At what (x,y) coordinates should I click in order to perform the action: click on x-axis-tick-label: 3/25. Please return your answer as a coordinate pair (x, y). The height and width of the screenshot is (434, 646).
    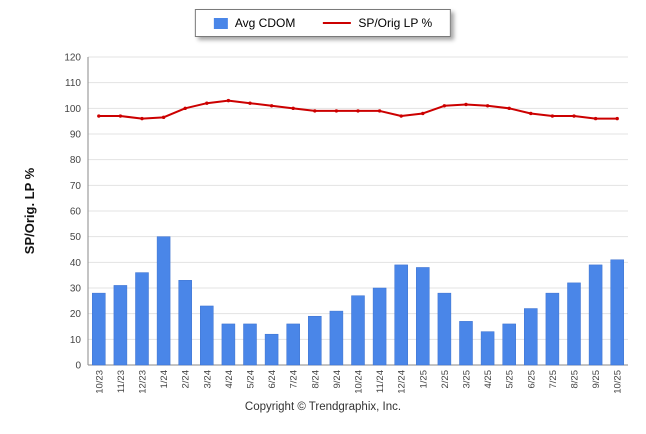
    Looking at the image, I should click on (467, 379).